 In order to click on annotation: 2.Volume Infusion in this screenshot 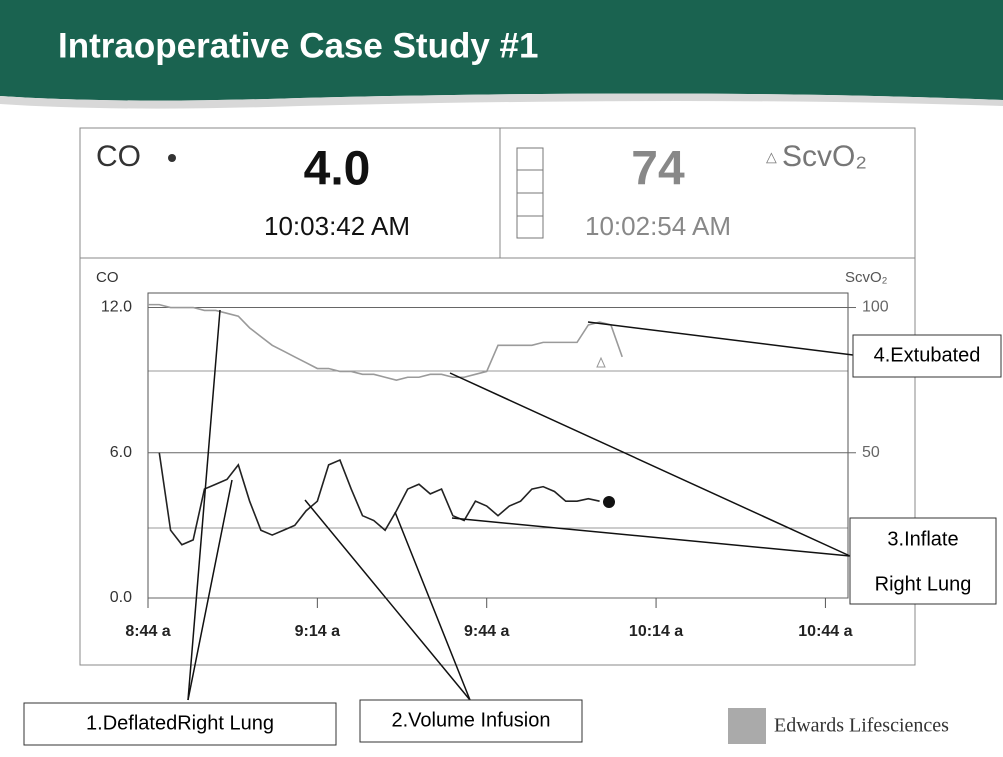, I will do `click(471, 720)`.